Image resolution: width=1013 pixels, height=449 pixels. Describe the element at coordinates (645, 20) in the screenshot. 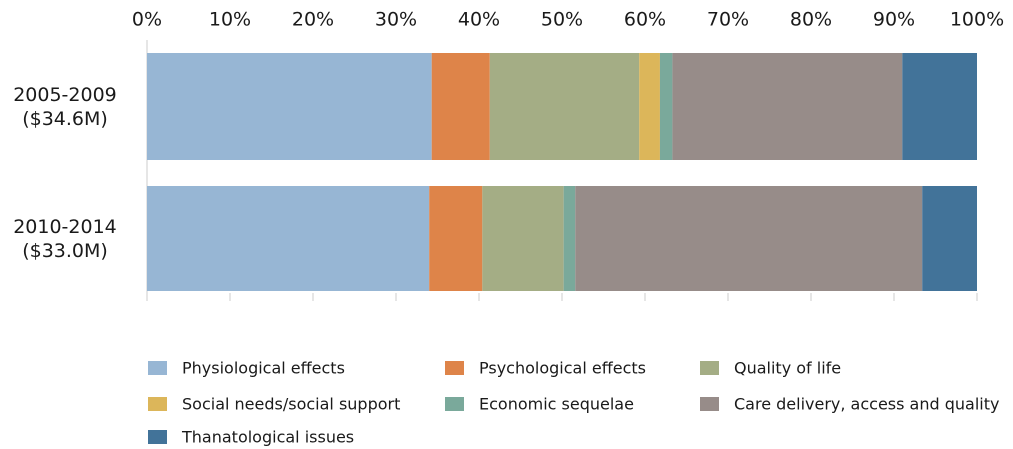

I see `x-tick-label: 60%` at that location.